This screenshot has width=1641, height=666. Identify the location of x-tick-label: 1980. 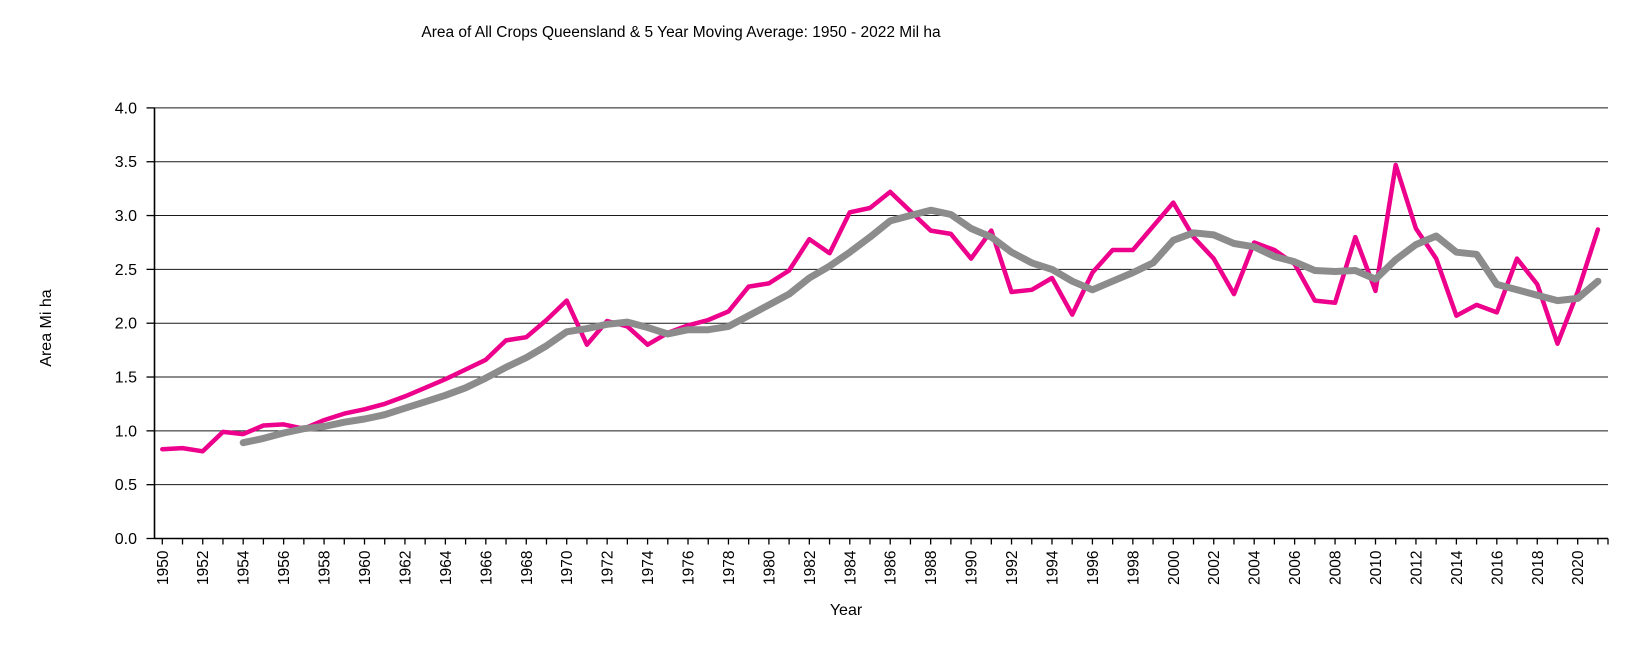
(769, 567).